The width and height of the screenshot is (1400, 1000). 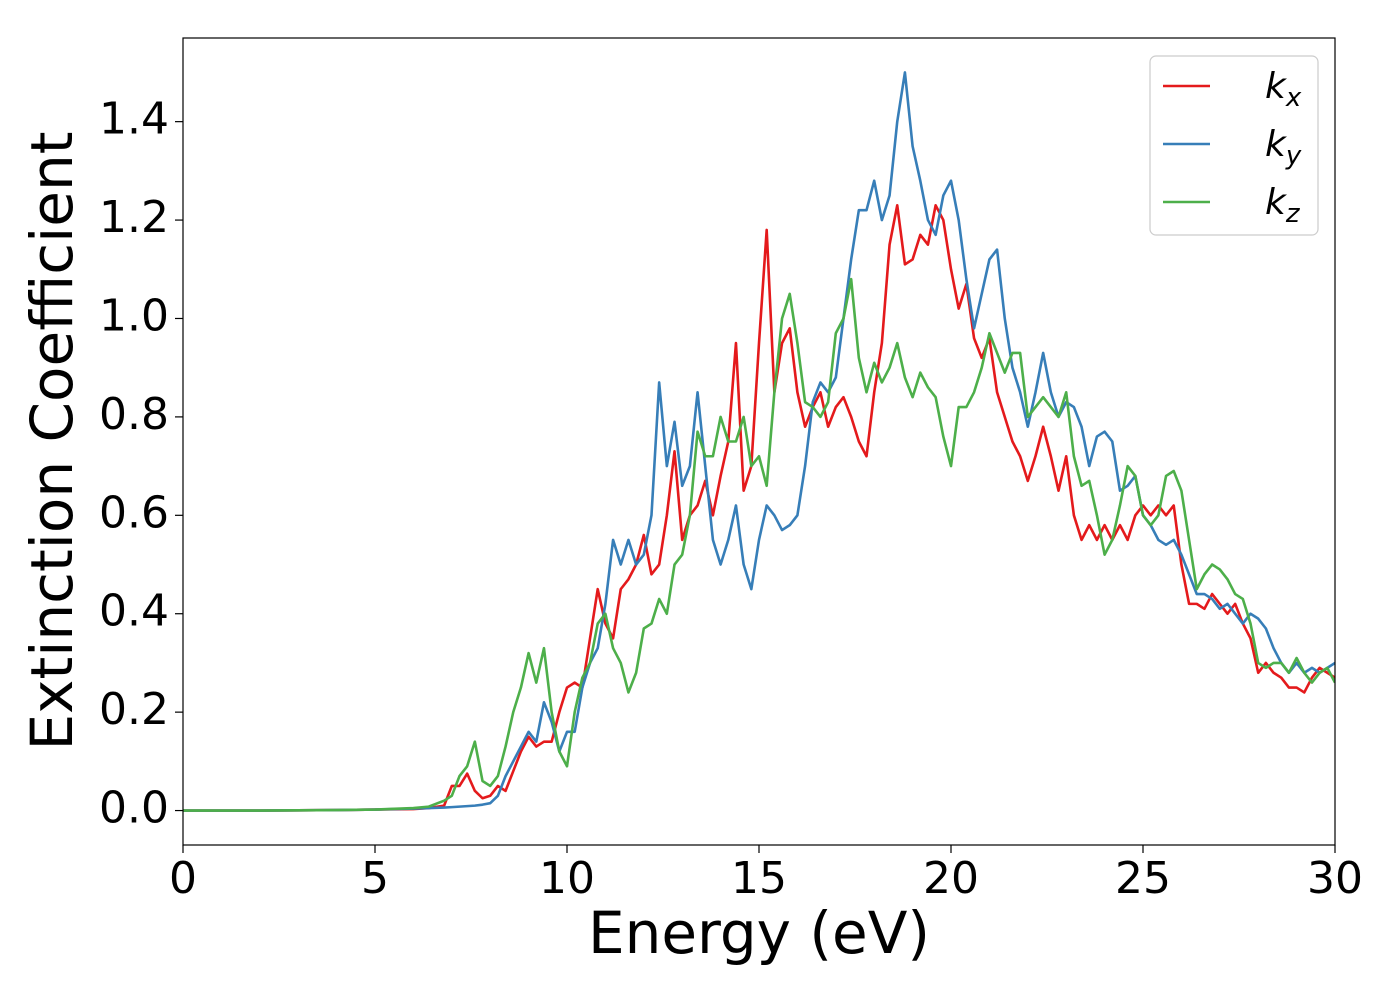 What do you see at coordinates (375, 878) in the screenshot?
I see `x-tick-label: 5` at bounding box center [375, 878].